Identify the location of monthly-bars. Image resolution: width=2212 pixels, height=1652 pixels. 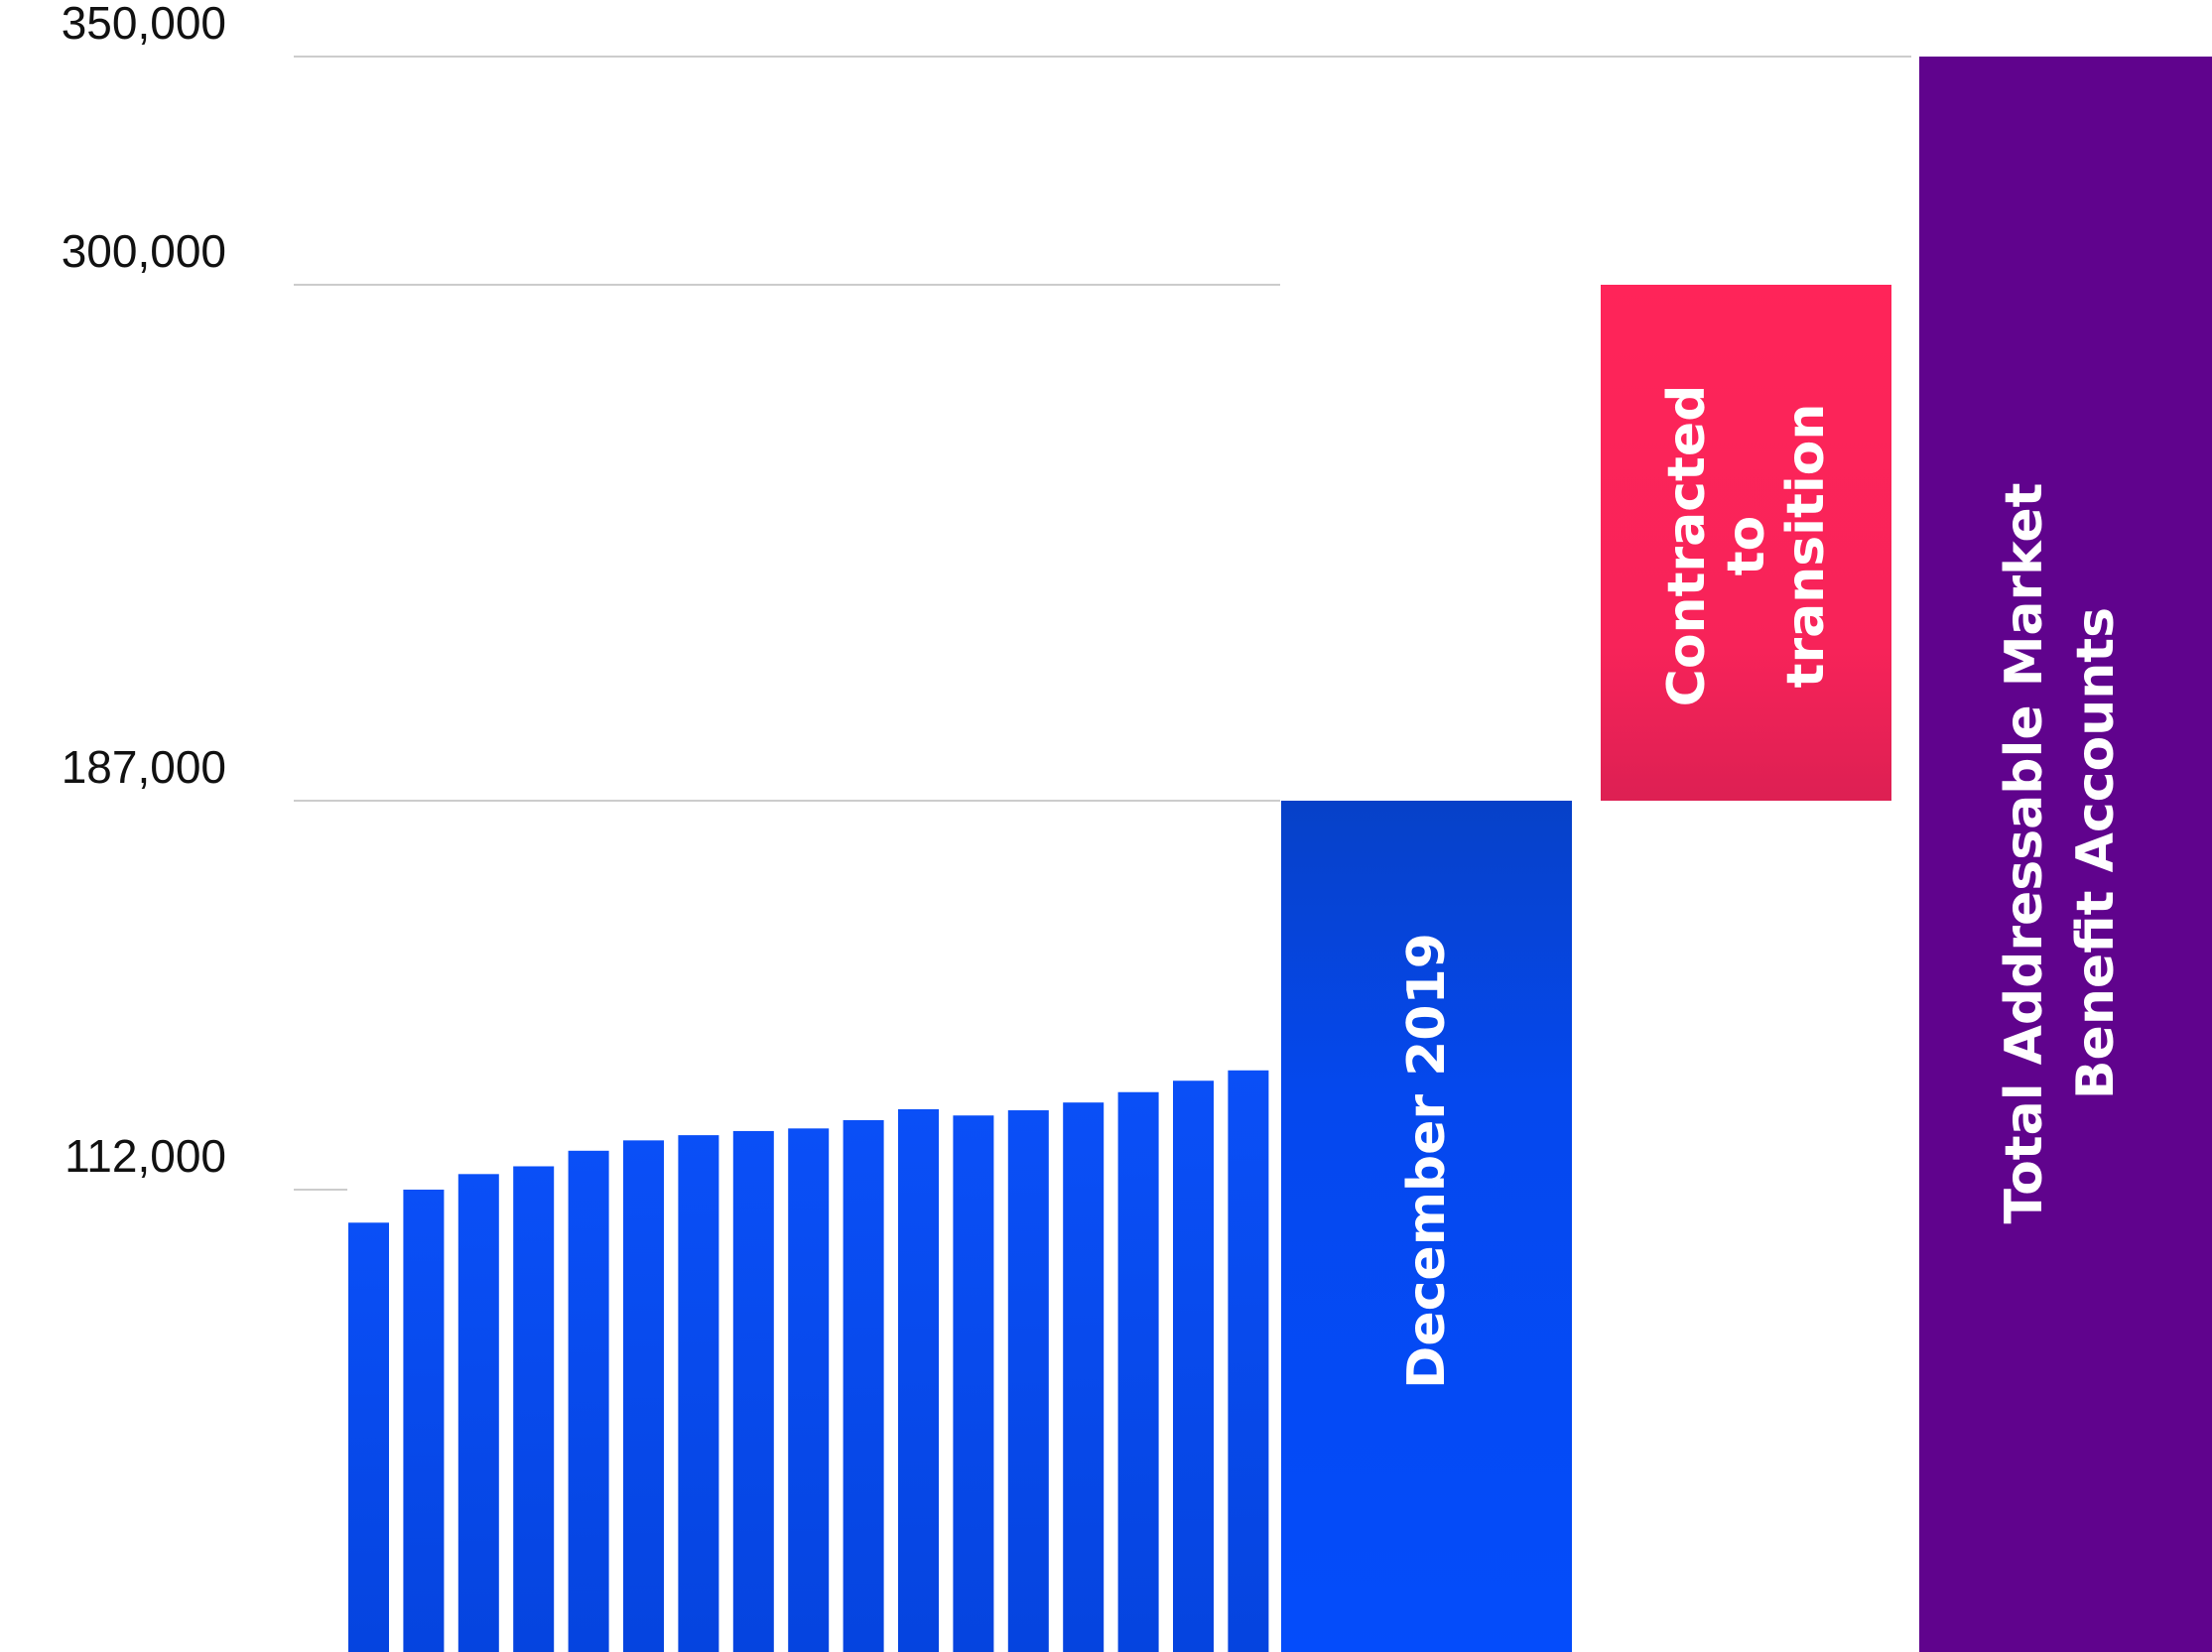
(808, 1361).